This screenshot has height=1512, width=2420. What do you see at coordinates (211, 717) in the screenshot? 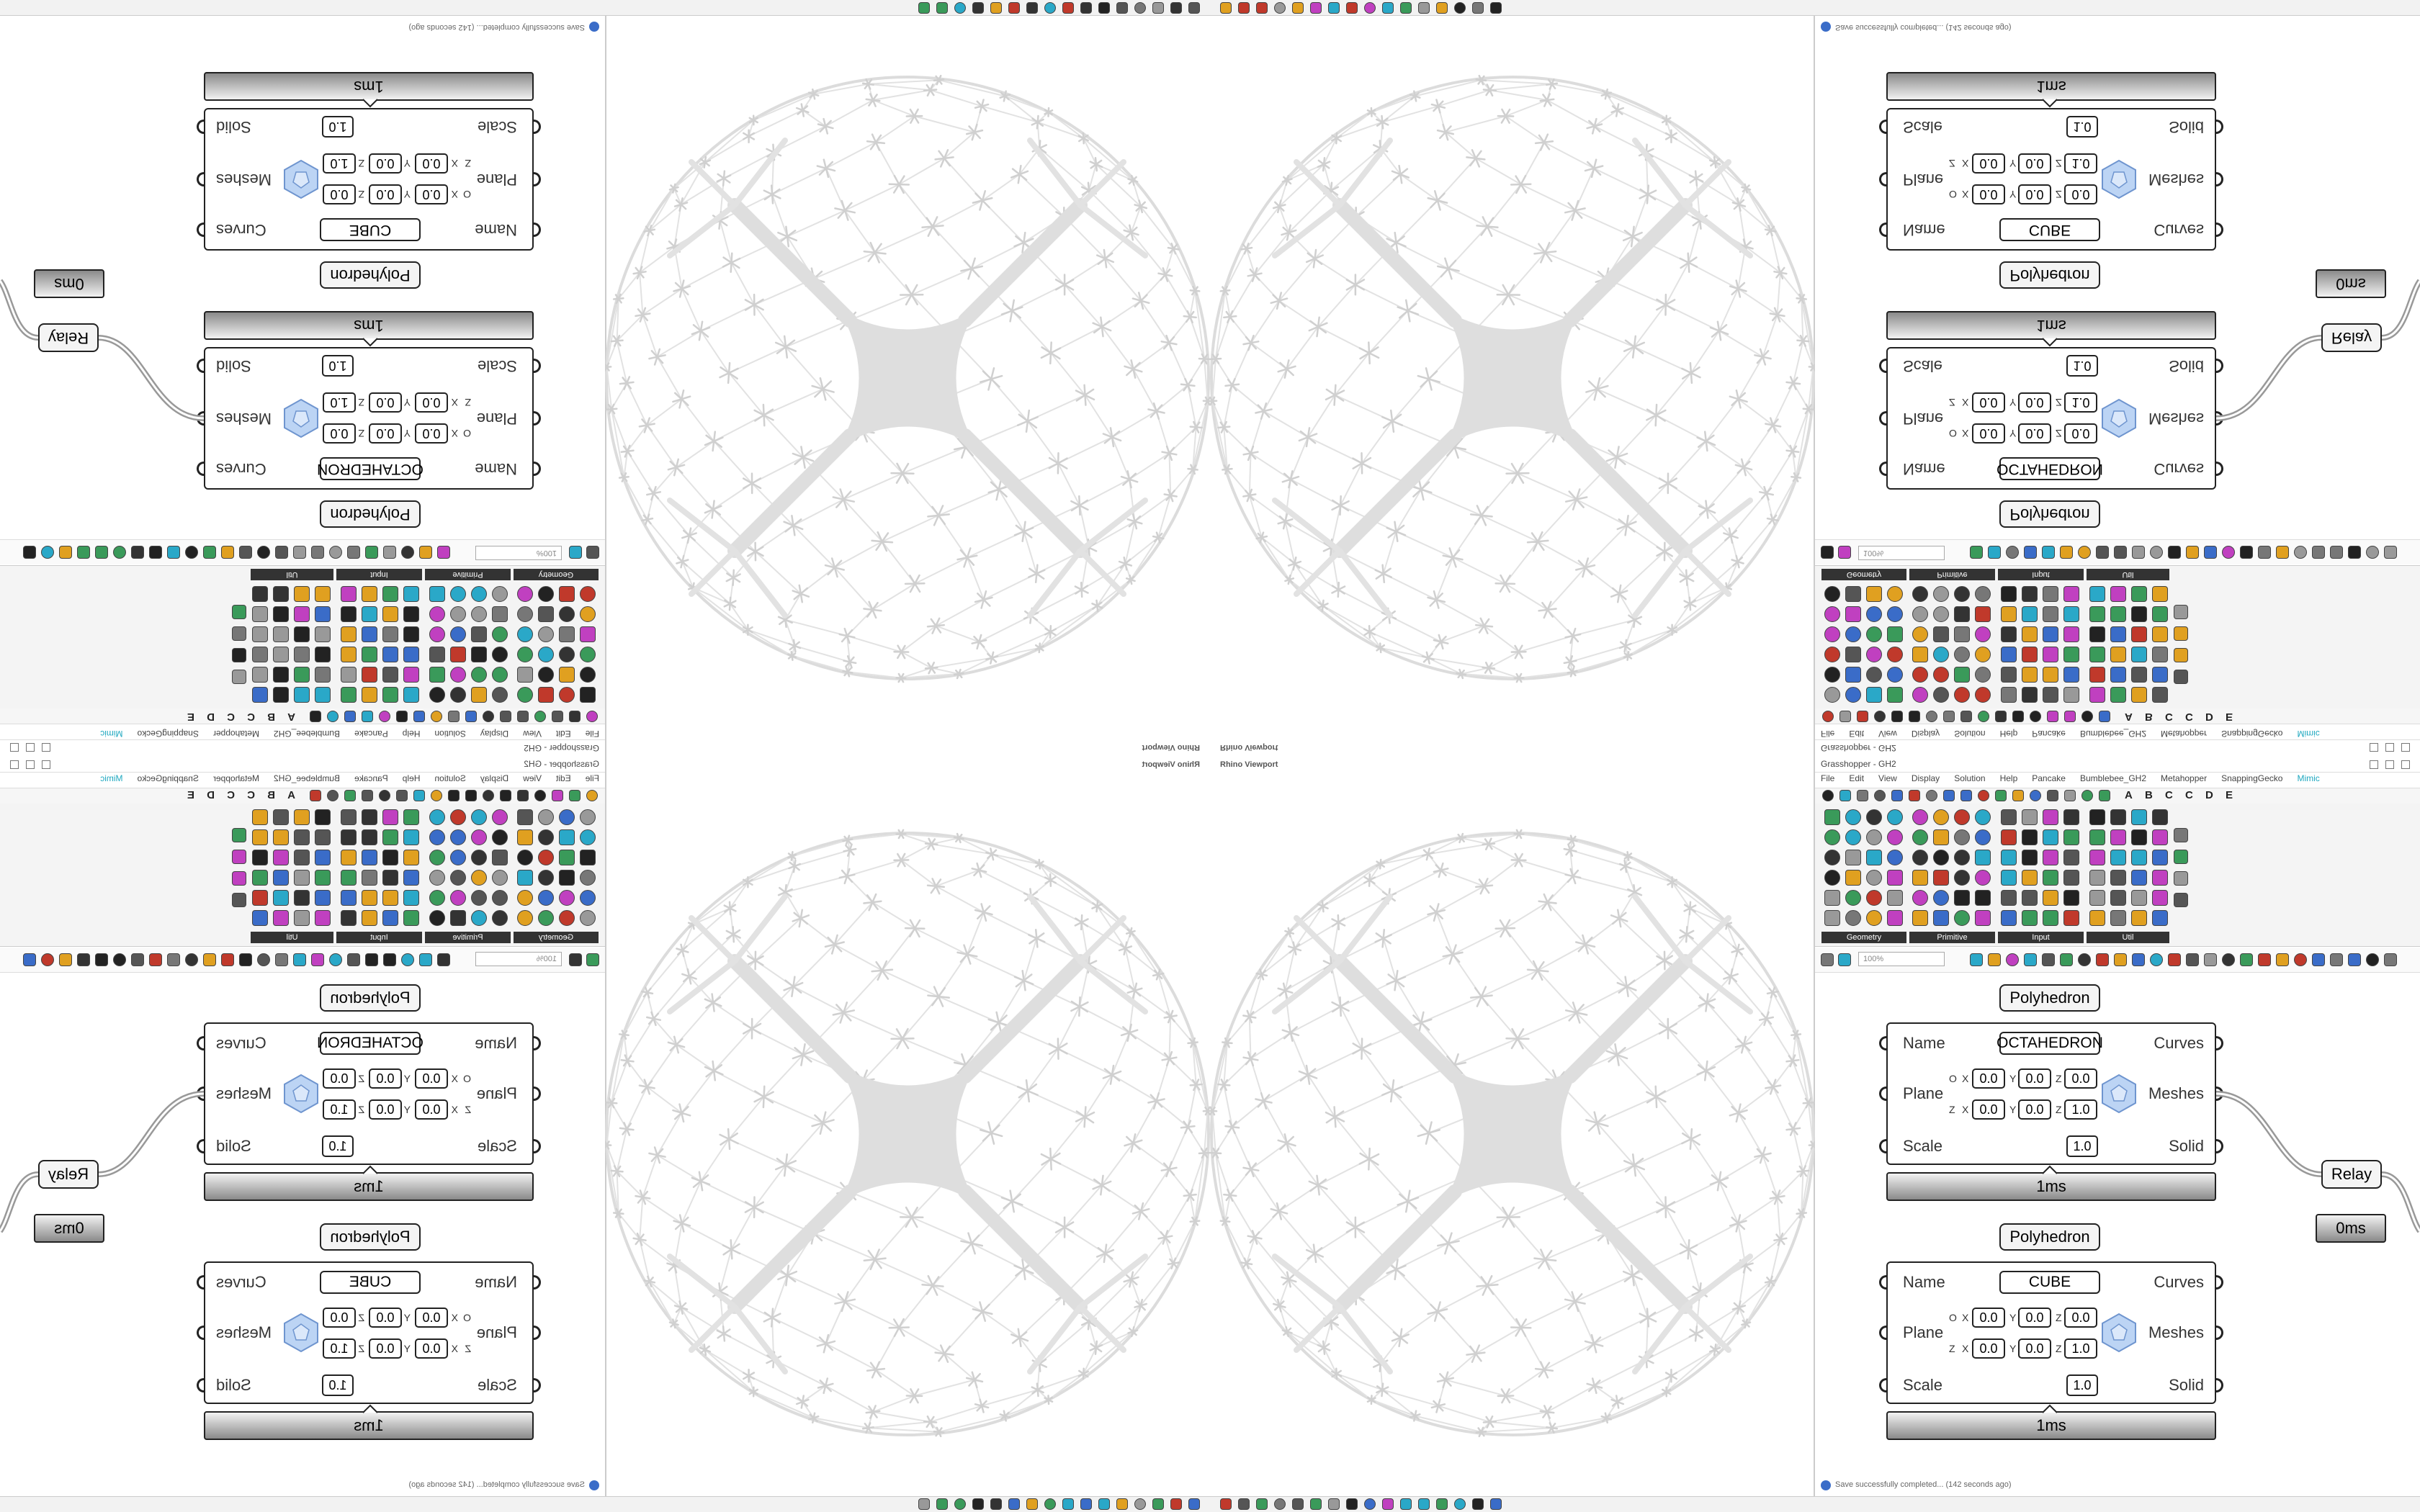
I see `tab-letter: D` at bounding box center [211, 717].